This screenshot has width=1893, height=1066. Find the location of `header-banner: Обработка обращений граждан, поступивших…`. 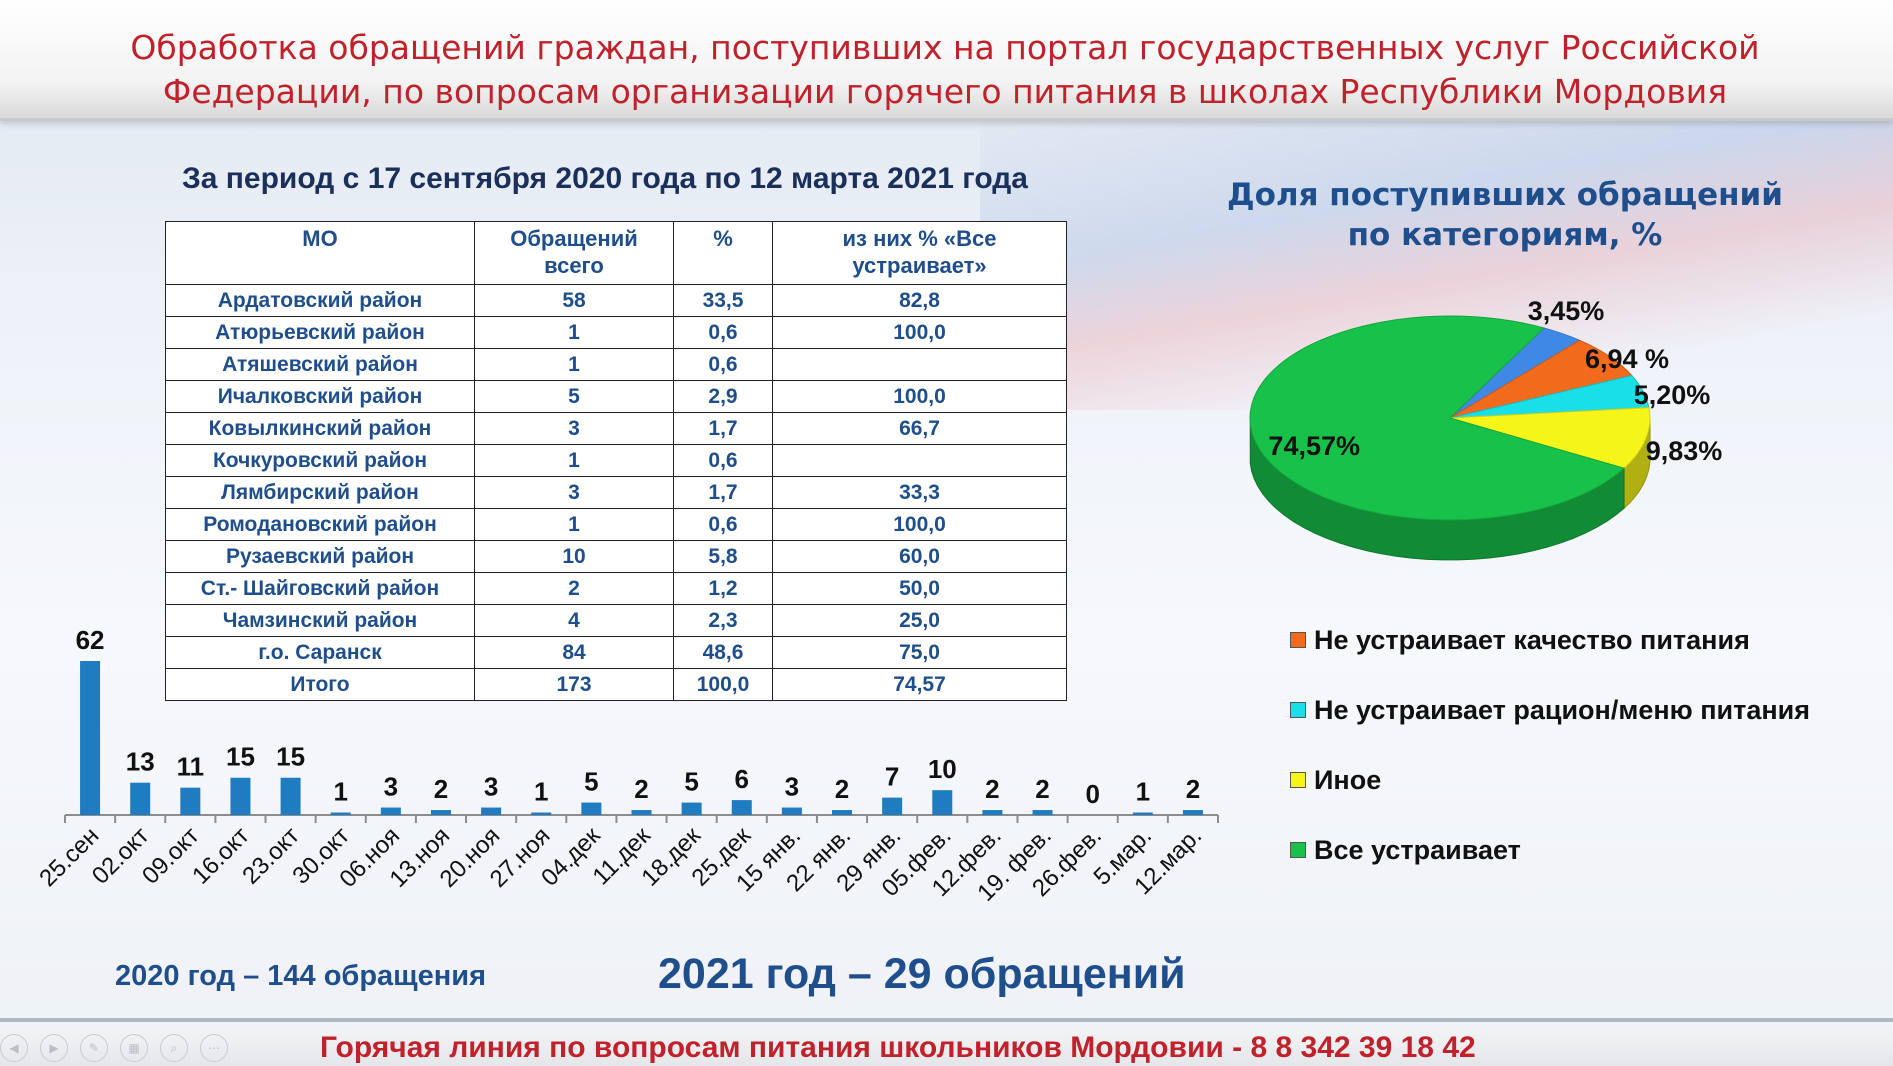

header-banner: Обработка обращений граждан, поступивших… is located at coordinates (946, 60).